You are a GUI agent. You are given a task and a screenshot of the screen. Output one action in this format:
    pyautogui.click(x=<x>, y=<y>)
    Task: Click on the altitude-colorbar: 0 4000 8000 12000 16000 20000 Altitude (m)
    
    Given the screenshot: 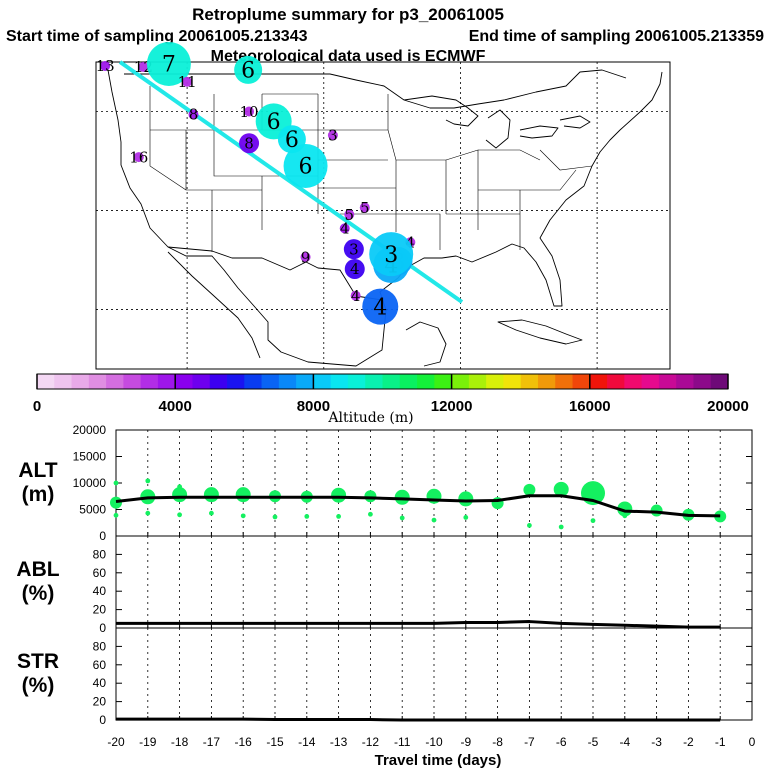 What is the action you would take?
    pyautogui.click(x=391, y=399)
    